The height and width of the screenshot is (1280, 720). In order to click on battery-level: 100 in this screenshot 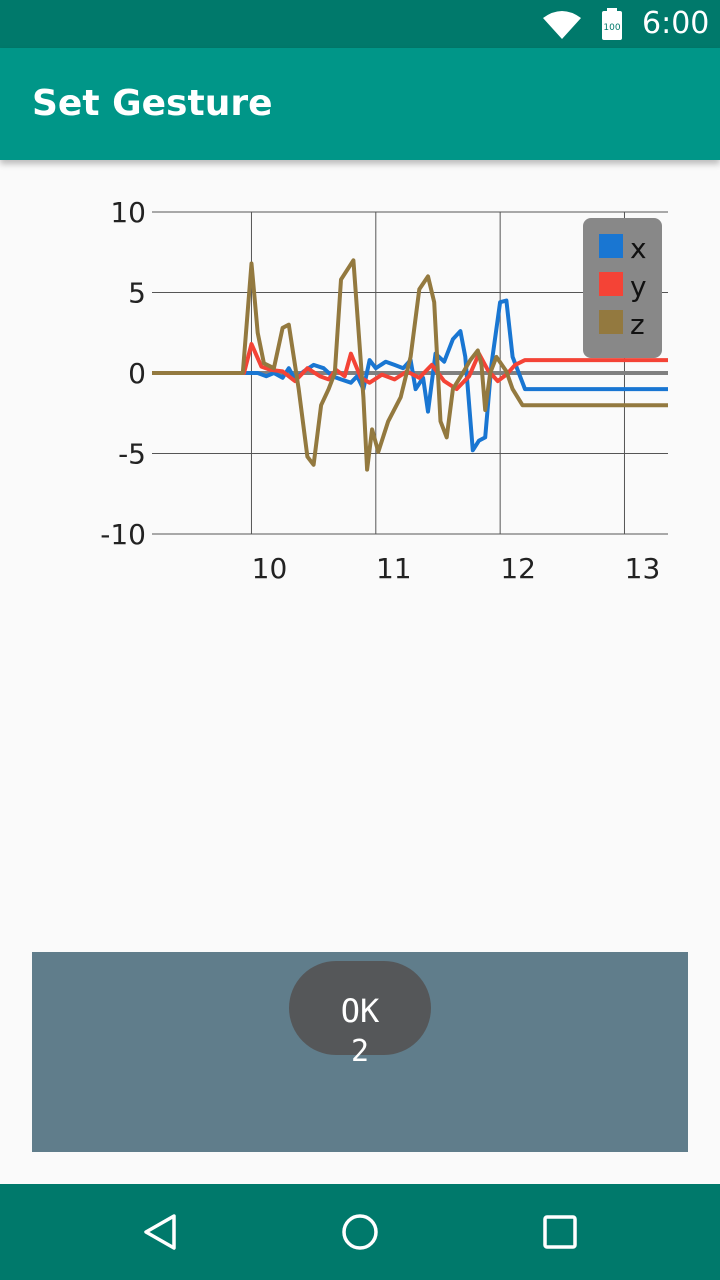, I will do `click(611, 28)`.